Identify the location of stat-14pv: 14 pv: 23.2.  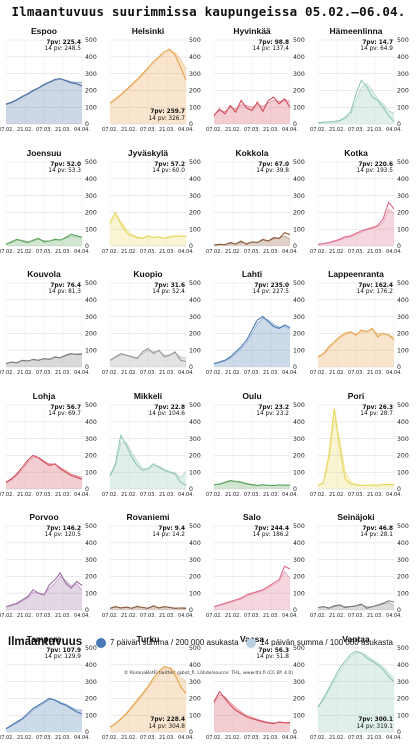
(272, 414).